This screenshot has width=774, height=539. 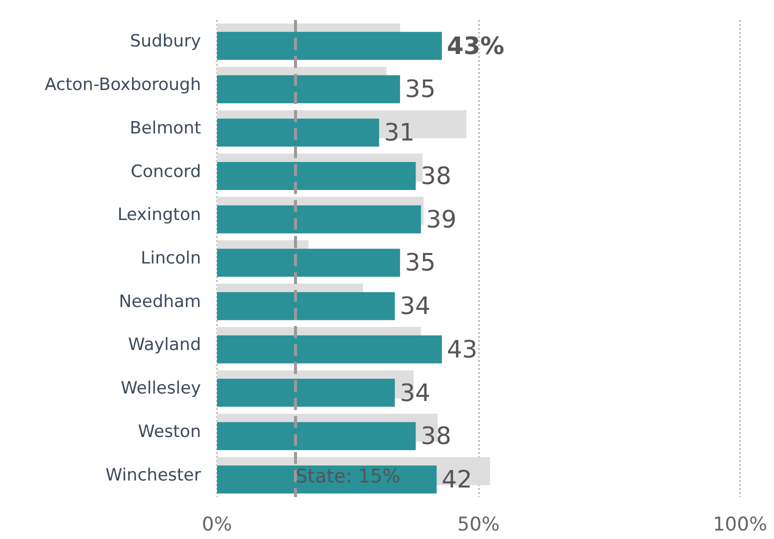 What do you see at coordinates (475, 46) in the screenshot?
I see `data-label: 43%` at bounding box center [475, 46].